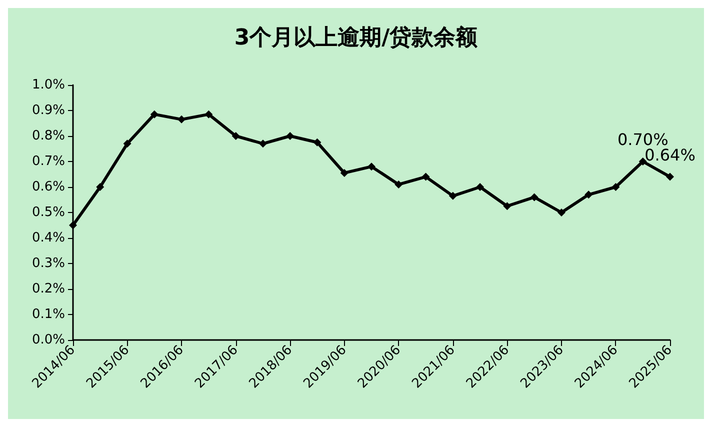 This screenshot has width=712, height=427. I want to click on y-tick-label: 0.0%, so click(48, 340).